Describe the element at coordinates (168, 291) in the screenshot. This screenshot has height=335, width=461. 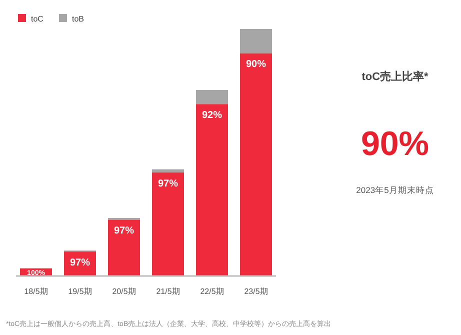
I see `x-tick-label: 21/5期` at that location.